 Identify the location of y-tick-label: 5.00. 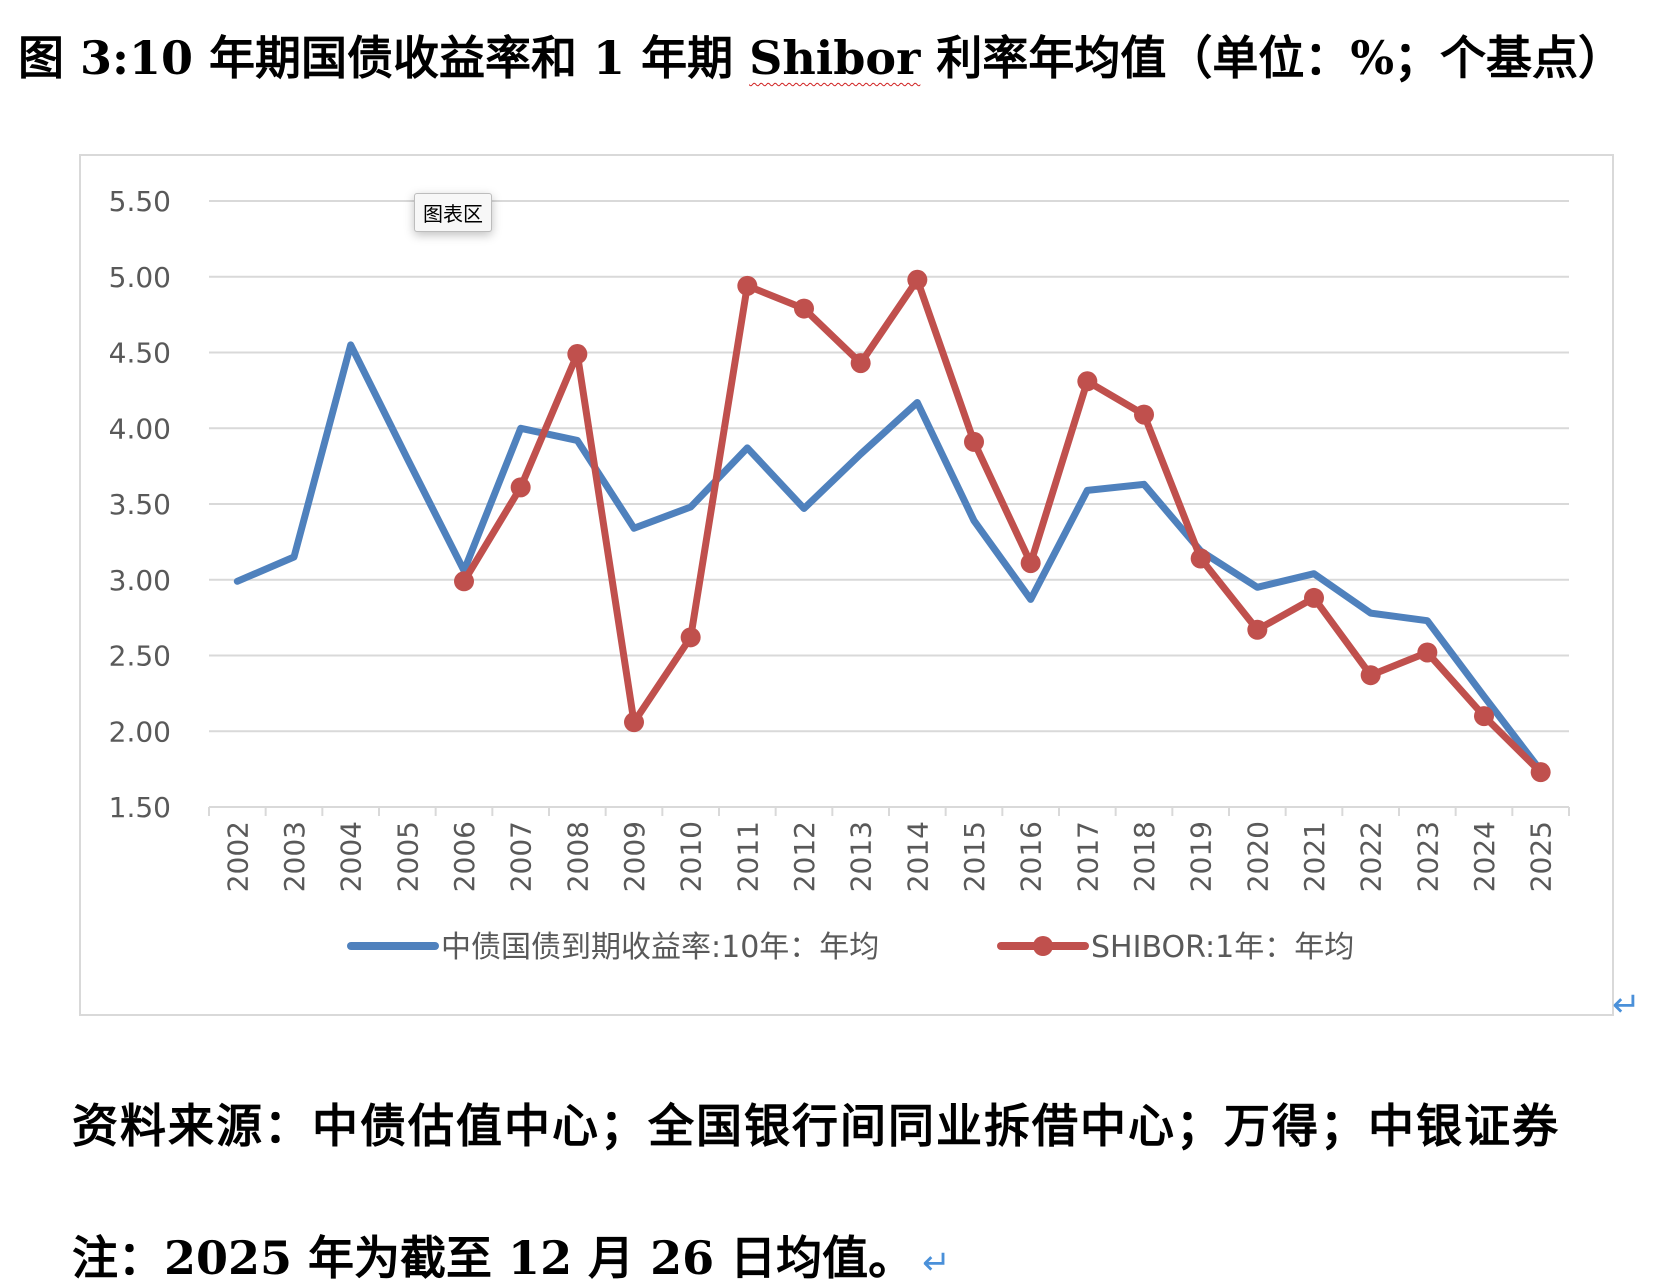
(140, 277).